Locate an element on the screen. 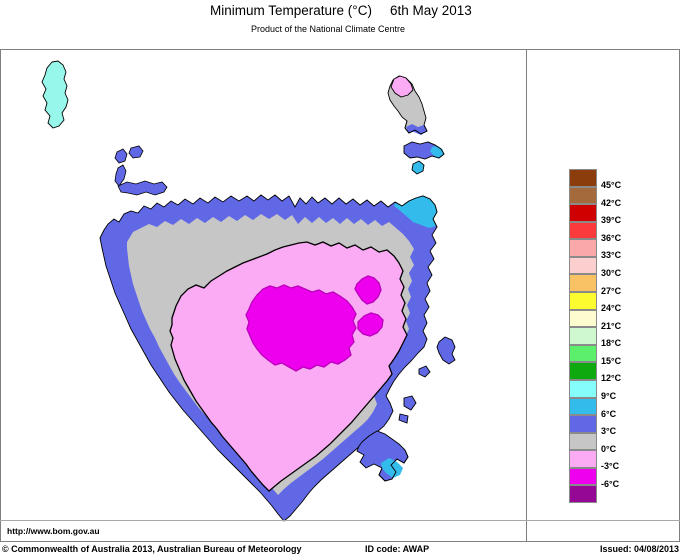  magenta-core-ne2 is located at coordinates (370, 324).